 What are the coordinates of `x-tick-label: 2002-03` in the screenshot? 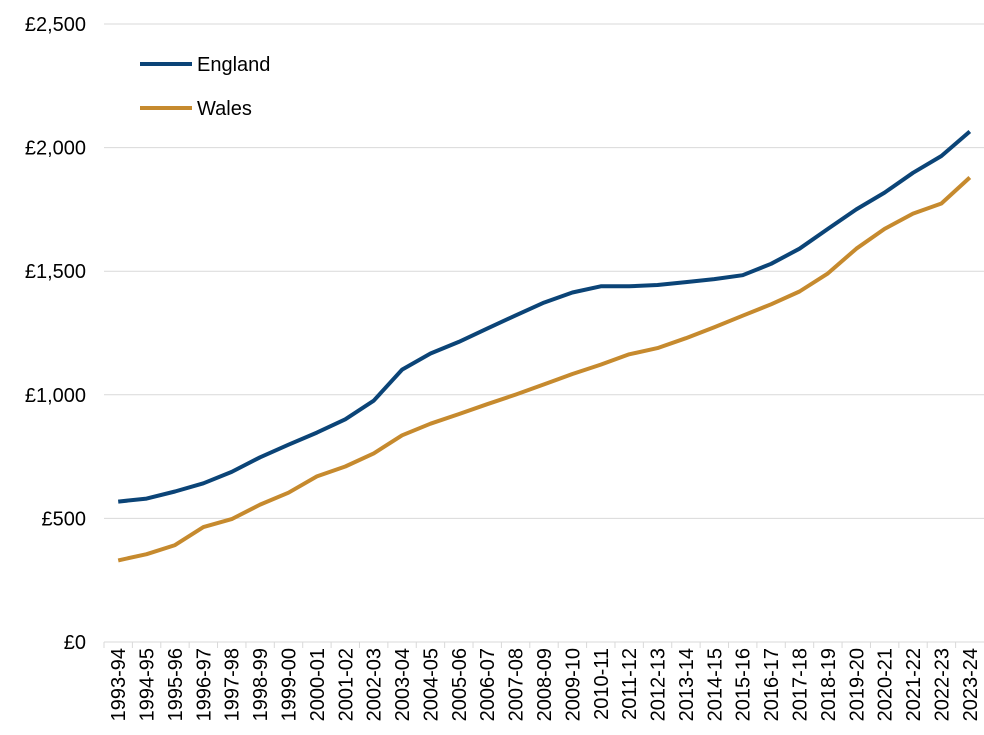 It's located at (375, 684).